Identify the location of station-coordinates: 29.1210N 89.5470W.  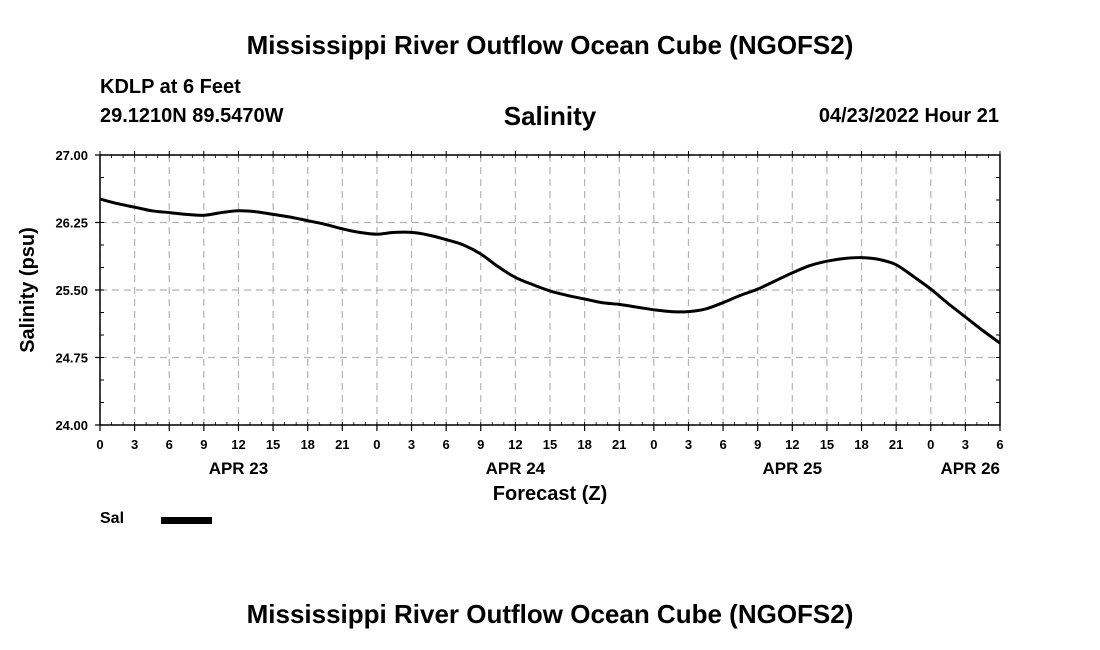
(192, 116).